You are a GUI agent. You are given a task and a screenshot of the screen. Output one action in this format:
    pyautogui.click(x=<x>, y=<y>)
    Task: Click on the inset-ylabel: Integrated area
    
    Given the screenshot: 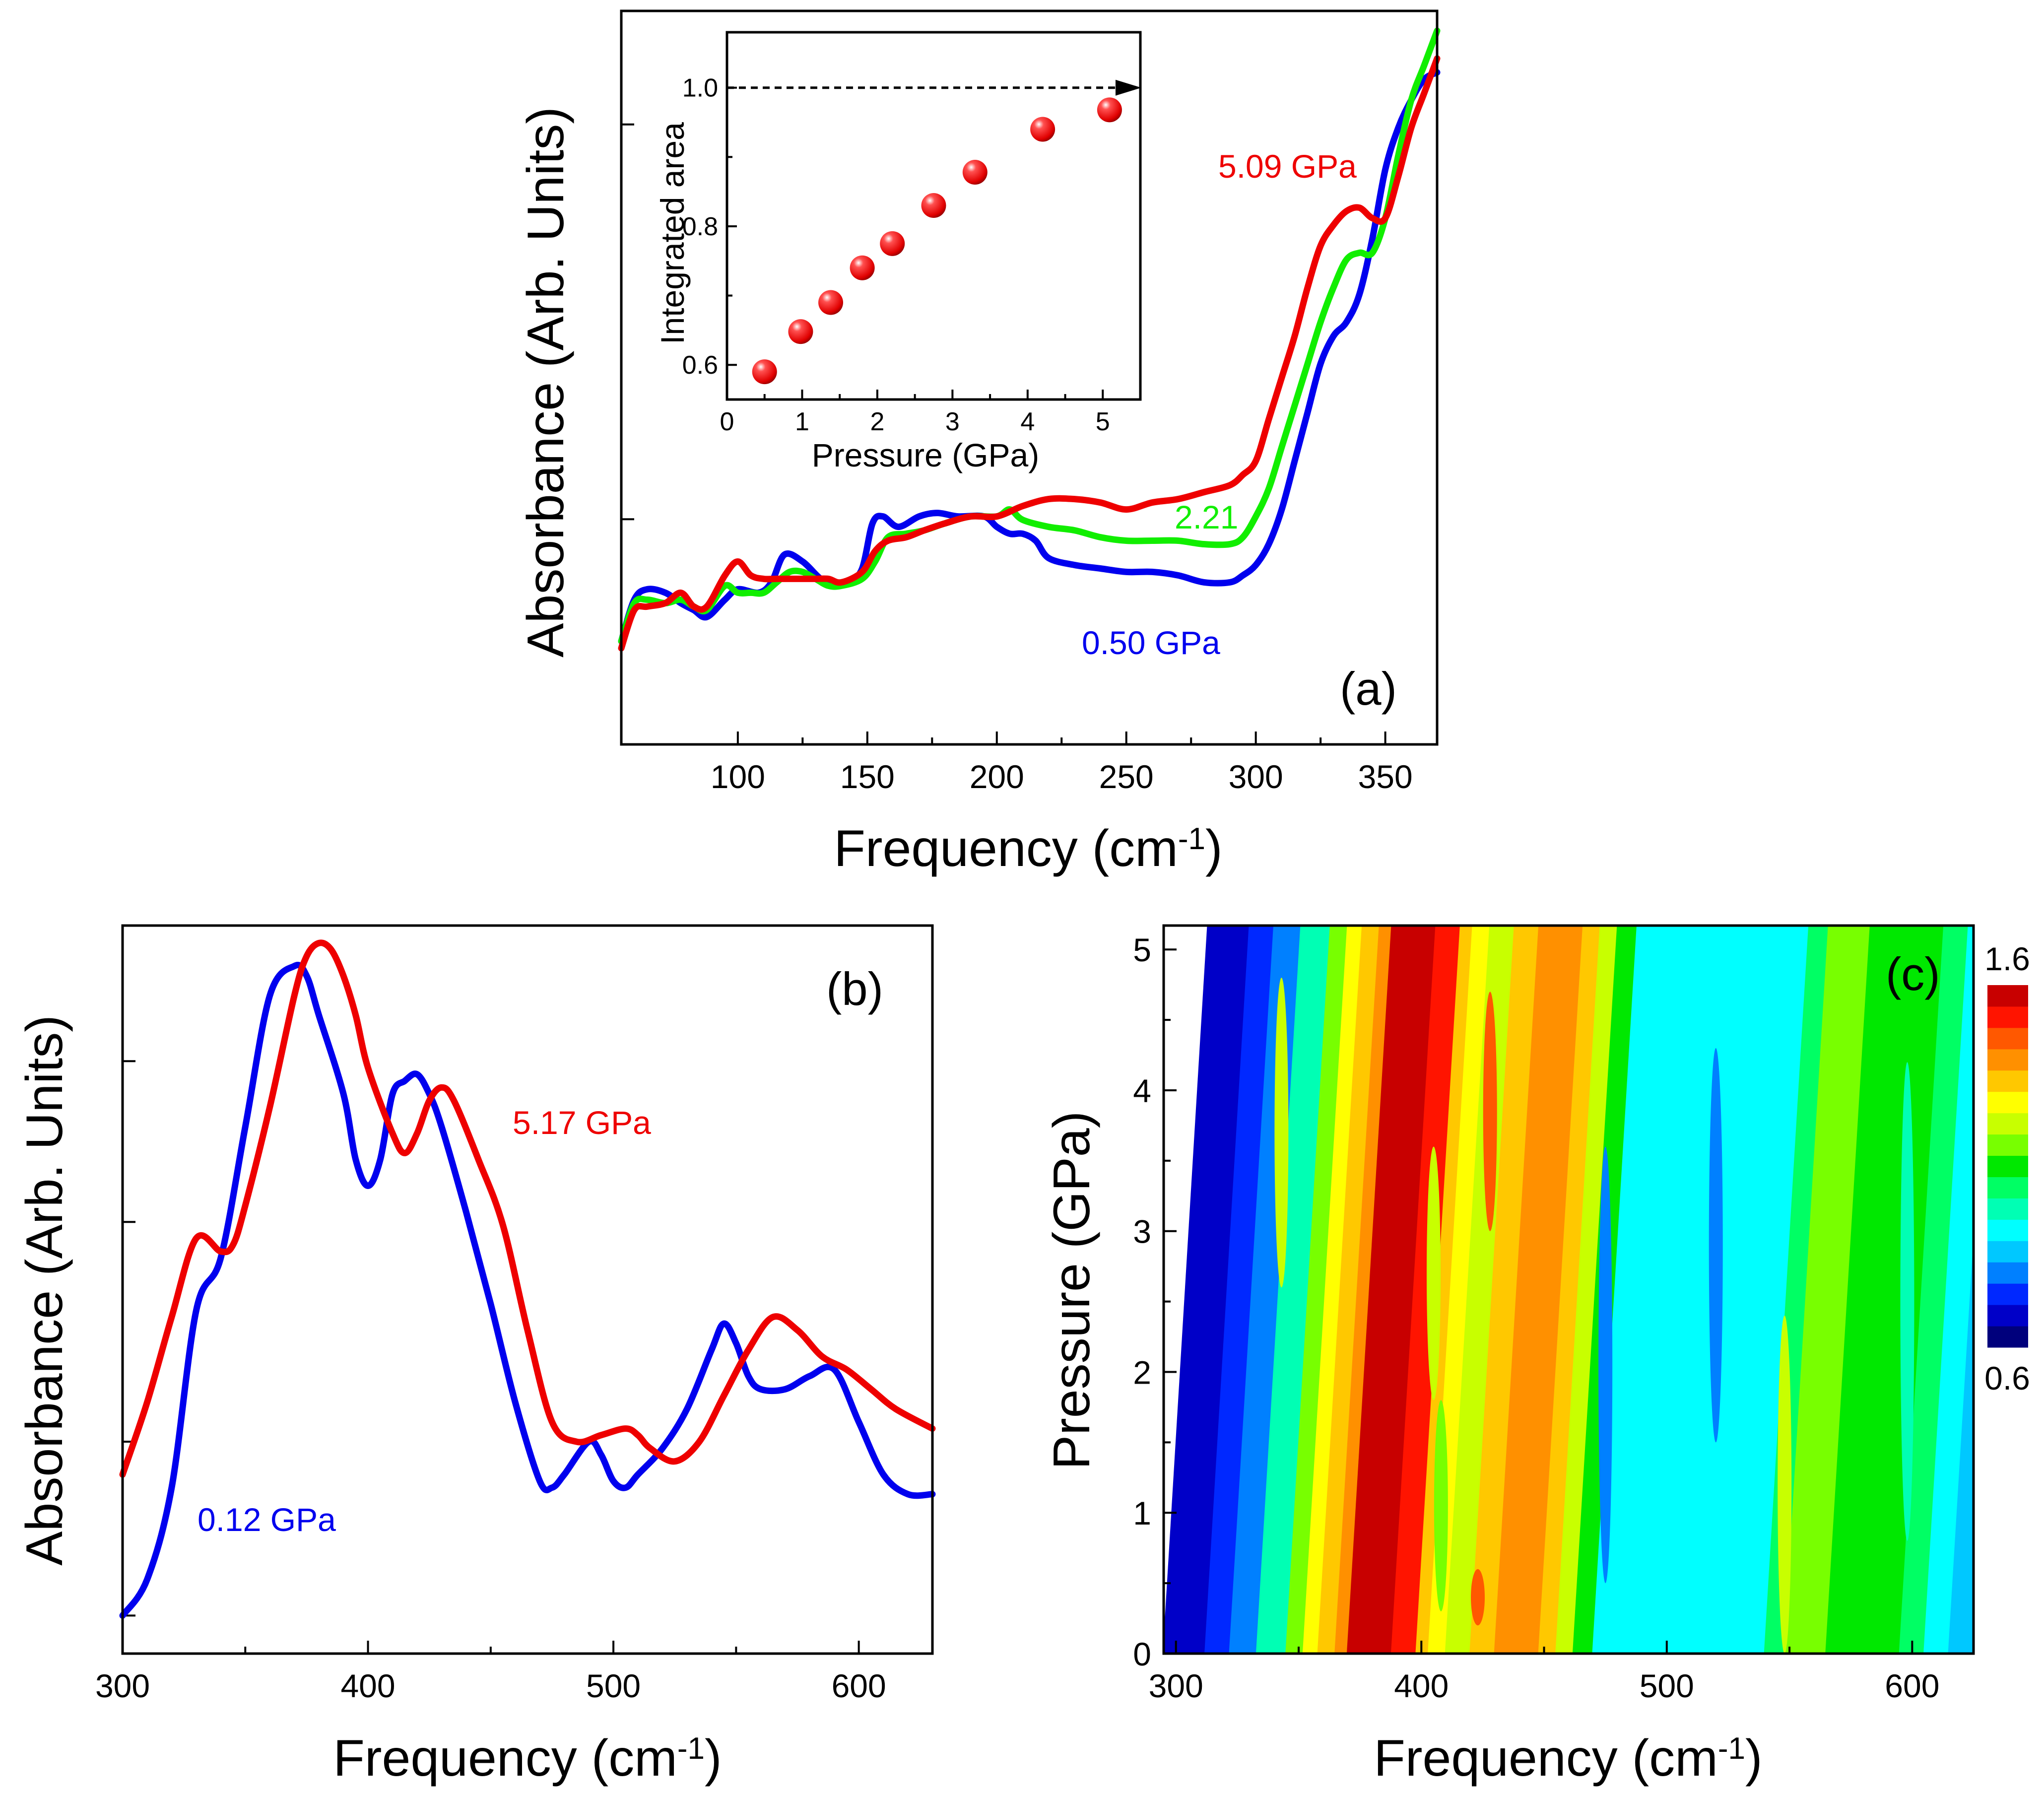 What is the action you would take?
    pyautogui.click(x=672, y=233)
    